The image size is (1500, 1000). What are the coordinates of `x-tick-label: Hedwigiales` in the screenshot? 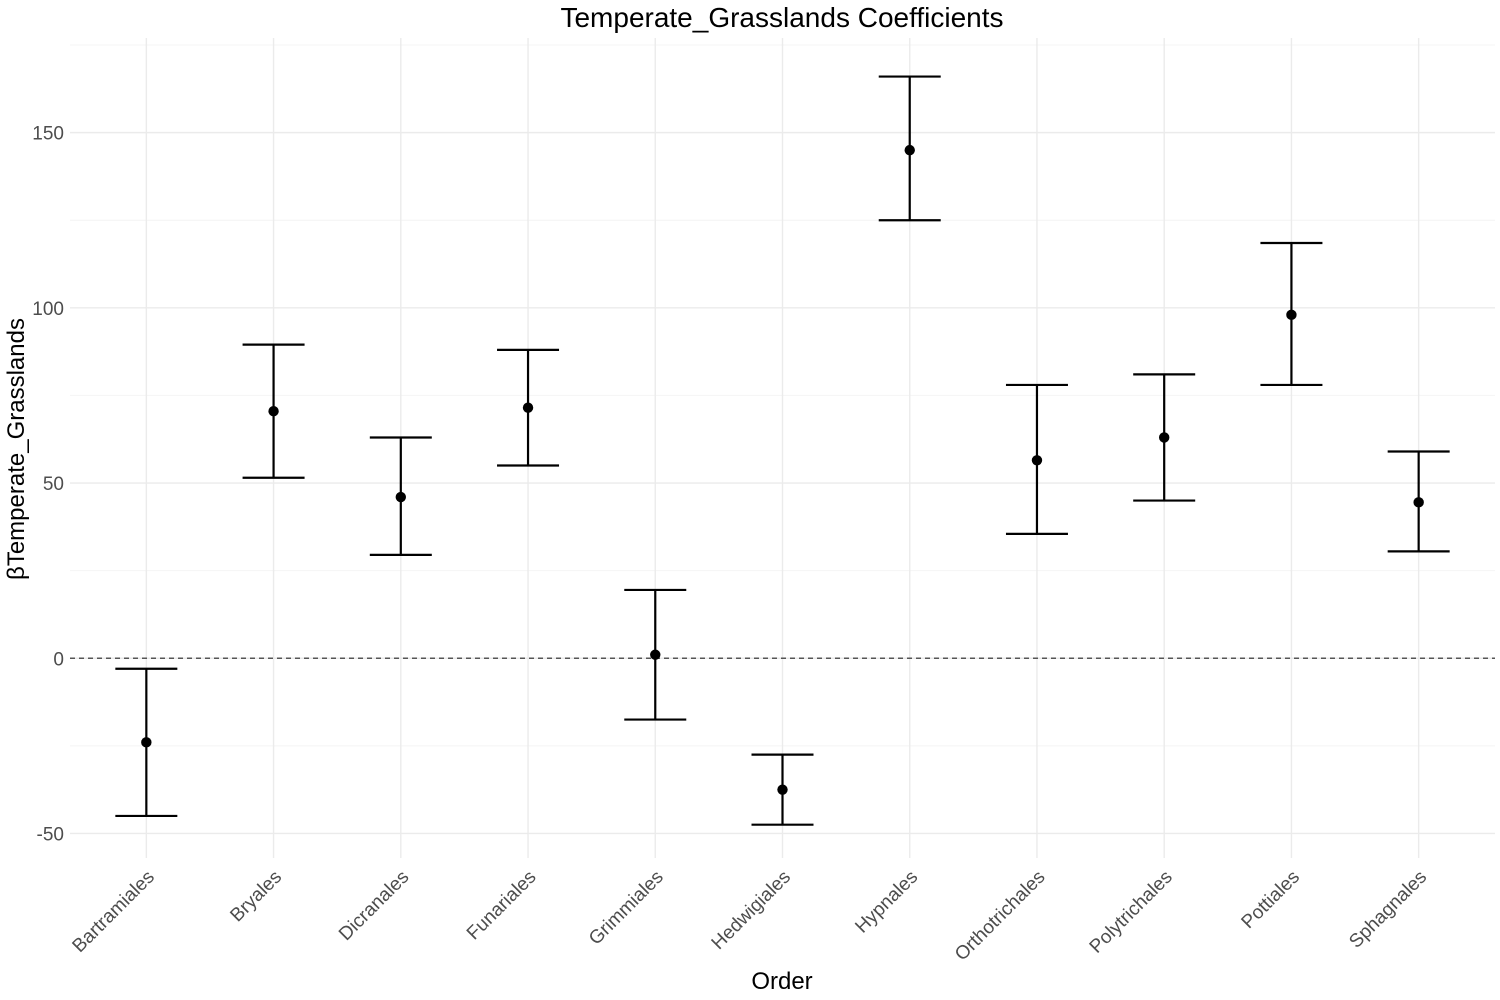 It's located at (751, 910).